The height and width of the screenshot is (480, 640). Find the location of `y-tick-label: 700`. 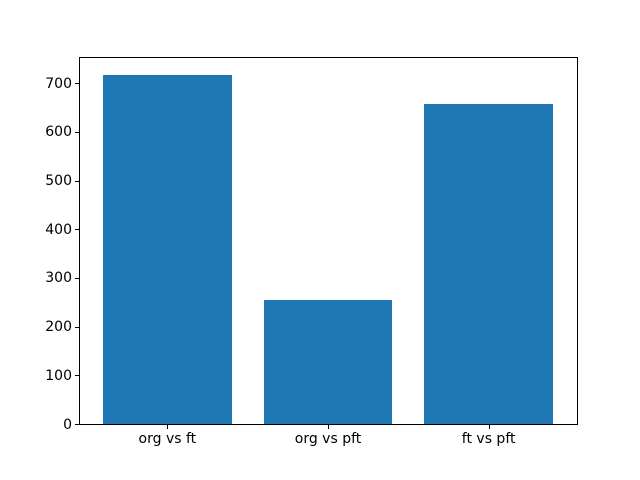

y-tick-label: 700 is located at coordinates (58, 83).